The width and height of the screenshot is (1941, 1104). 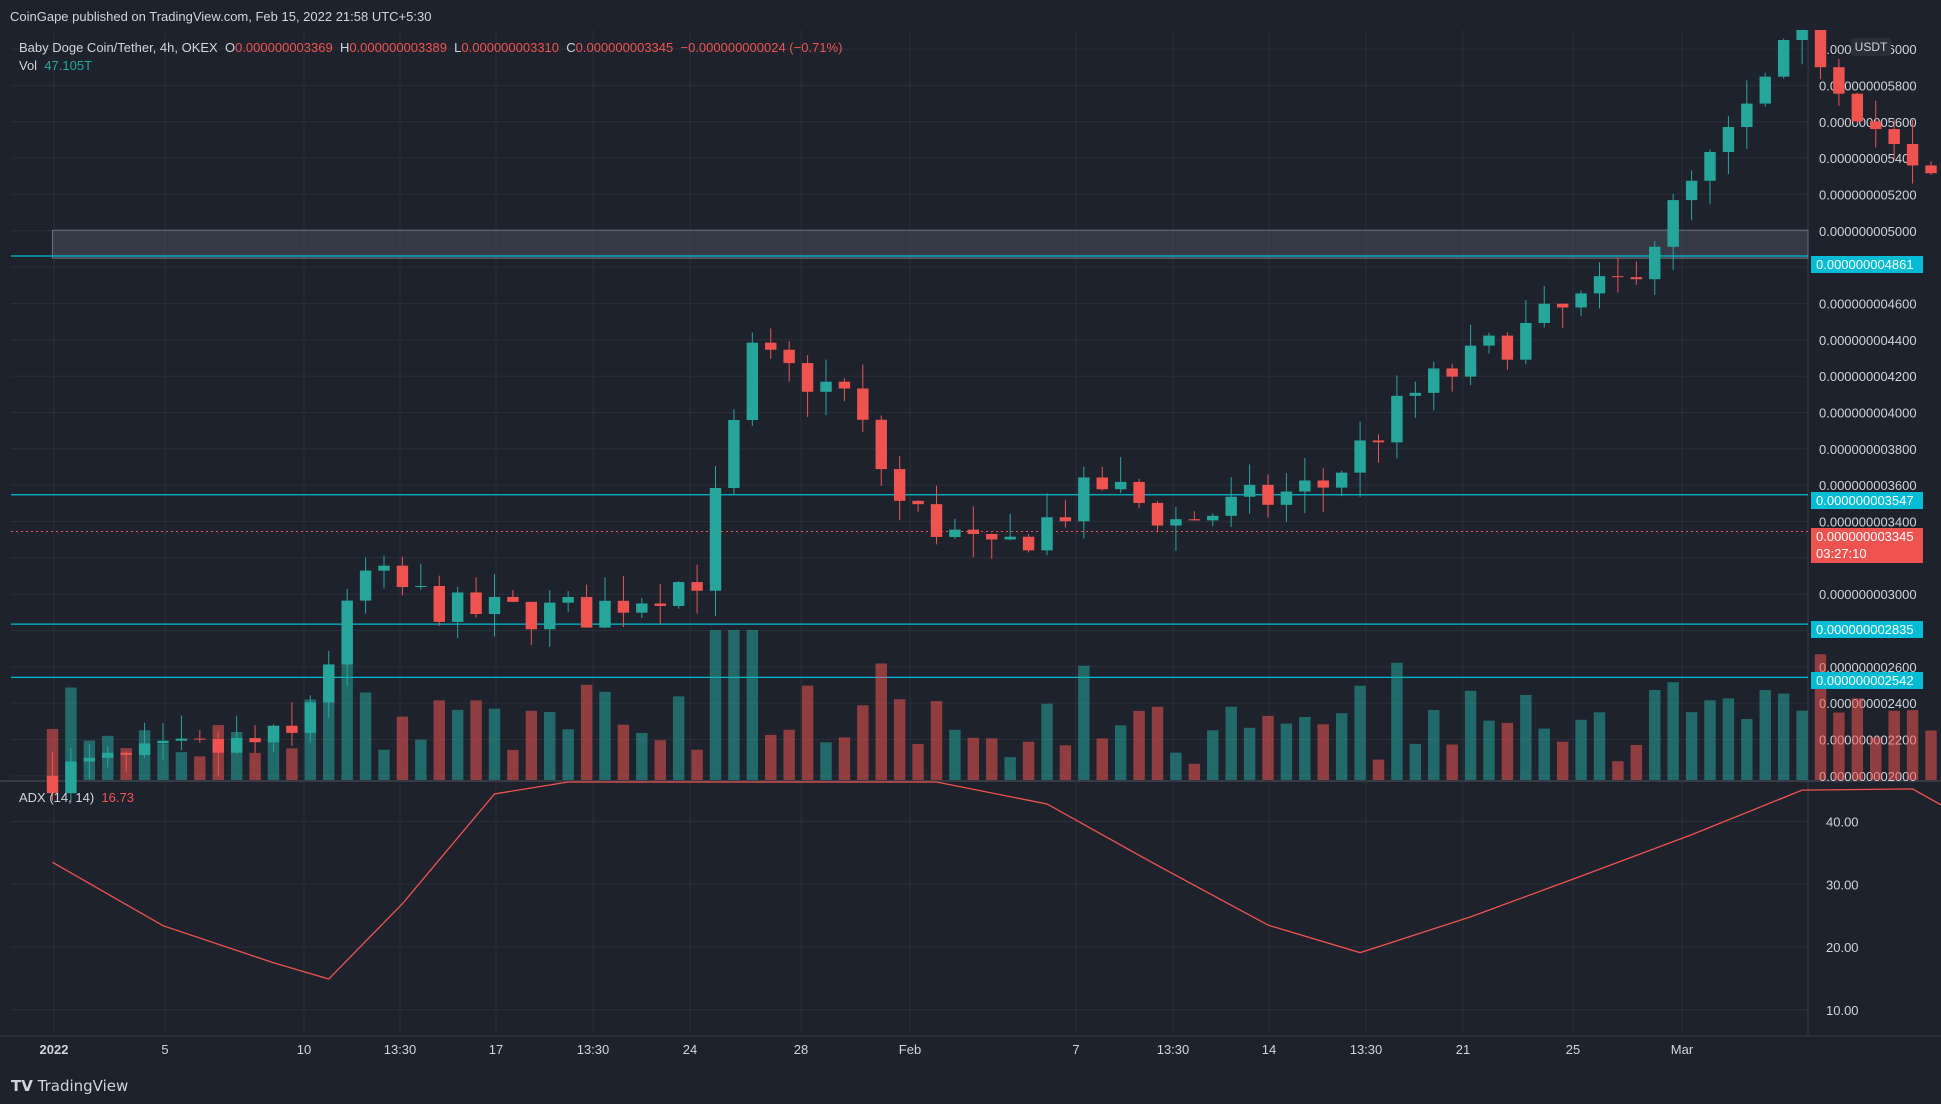 I want to click on tradingview-logo: TV TradingView, so click(x=70, y=1086).